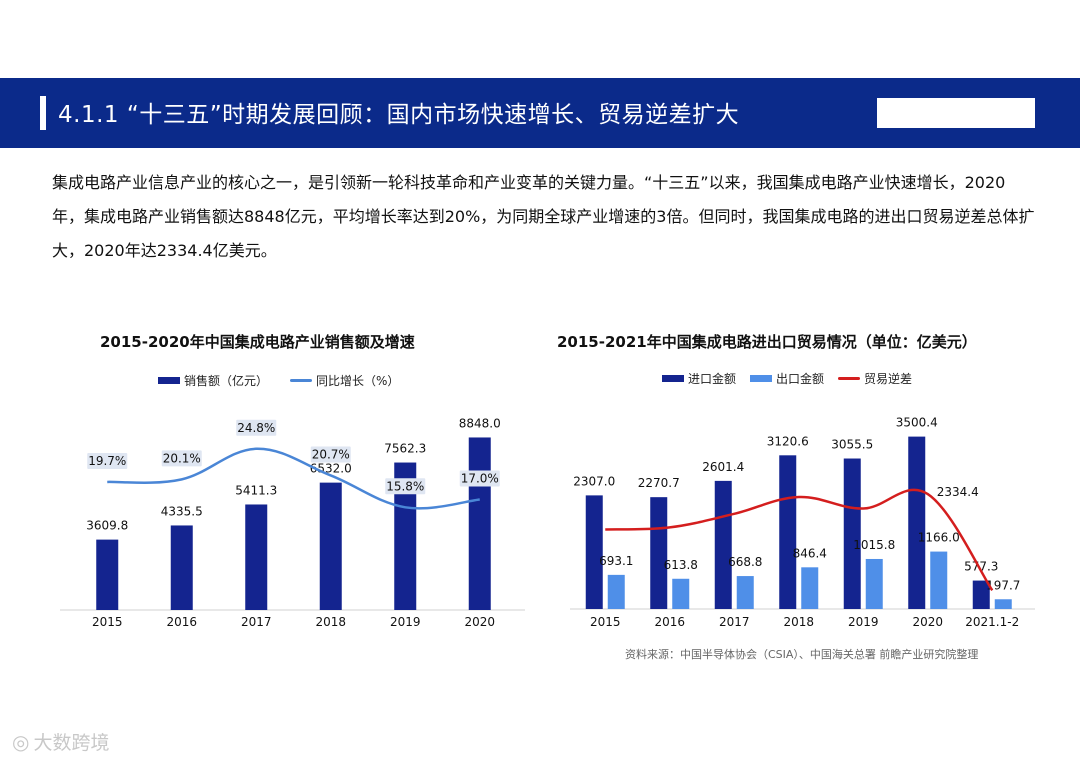  I want to click on left-x-tick: 2020, so click(479, 622).